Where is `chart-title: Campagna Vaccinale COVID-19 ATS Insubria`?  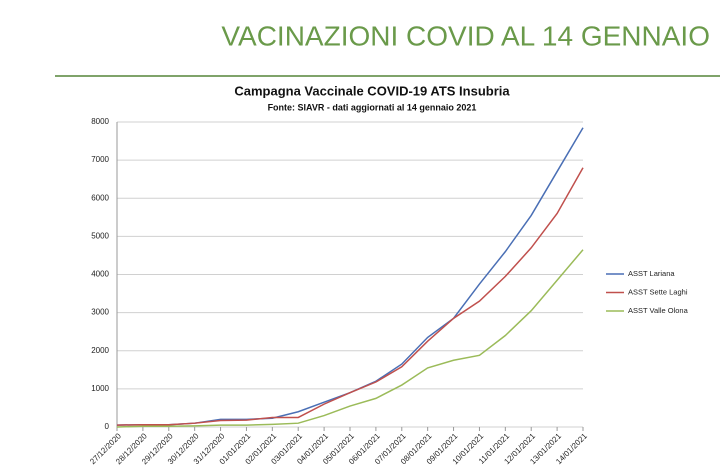 chart-title: Campagna Vaccinale COVID-19 ATS Insubria is located at coordinates (372, 90).